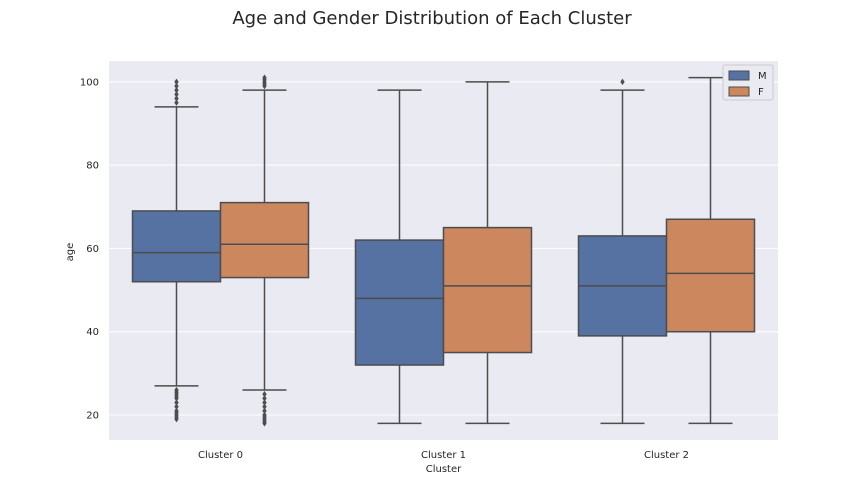  I want to click on x-tick-label: Cluster 1, so click(443, 455).